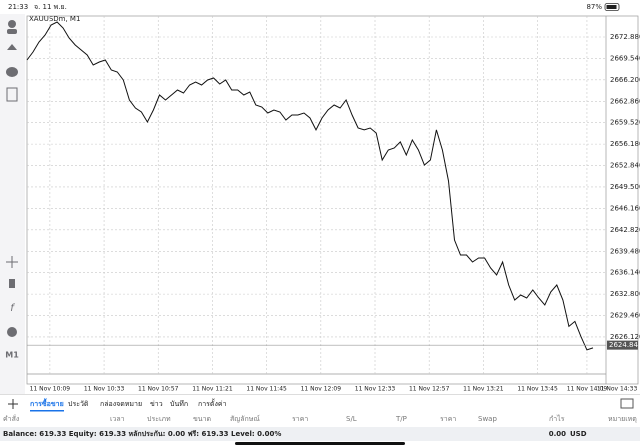 The width and height of the screenshot is (640, 447). Describe the element at coordinates (12, 283) in the screenshot. I see `chart-type-icon` at that location.